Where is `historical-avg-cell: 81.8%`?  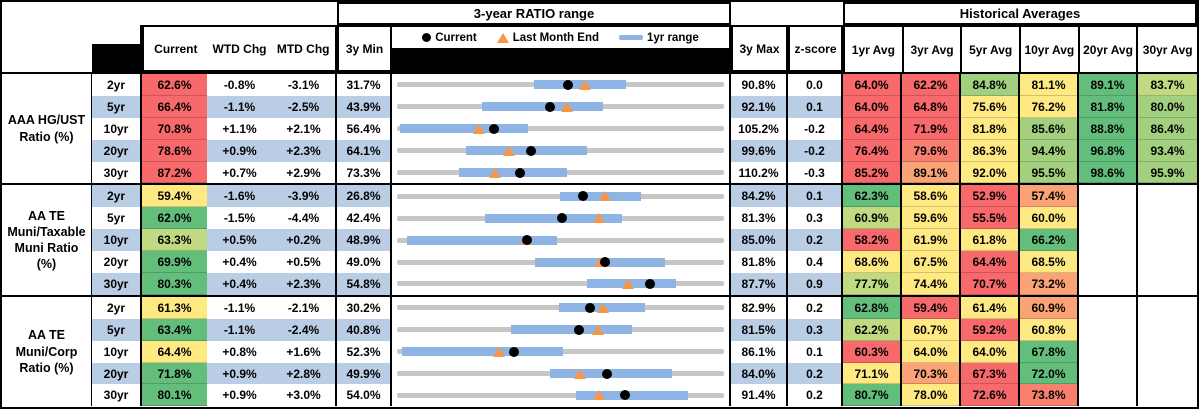
historical-avg-cell: 81.8% is located at coordinates (1108, 106).